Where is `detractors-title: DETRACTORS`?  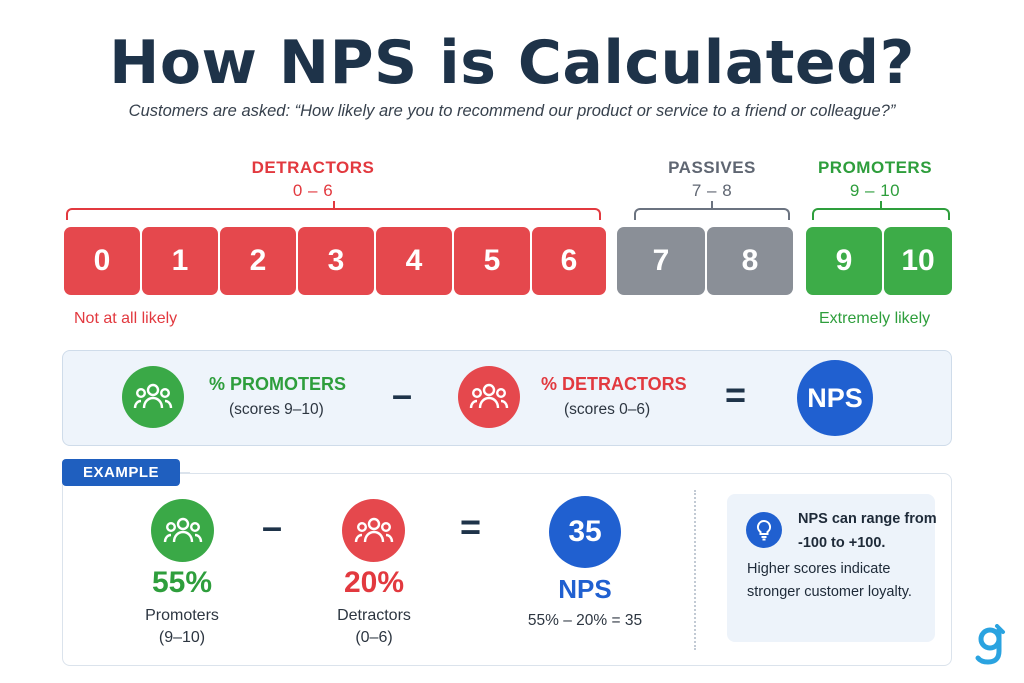 detractors-title: DETRACTORS is located at coordinates (313, 167).